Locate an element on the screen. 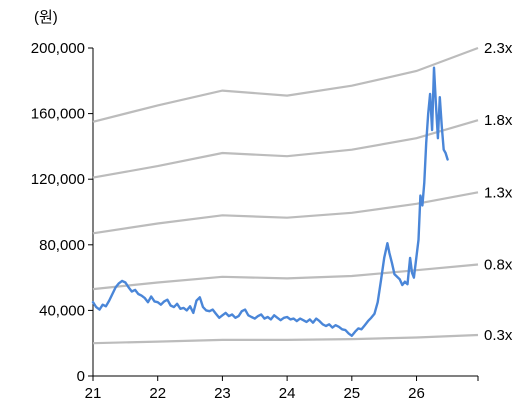 The width and height of the screenshot is (523, 417). y-tick-label: 120,000 is located at coordinates (58, 179).